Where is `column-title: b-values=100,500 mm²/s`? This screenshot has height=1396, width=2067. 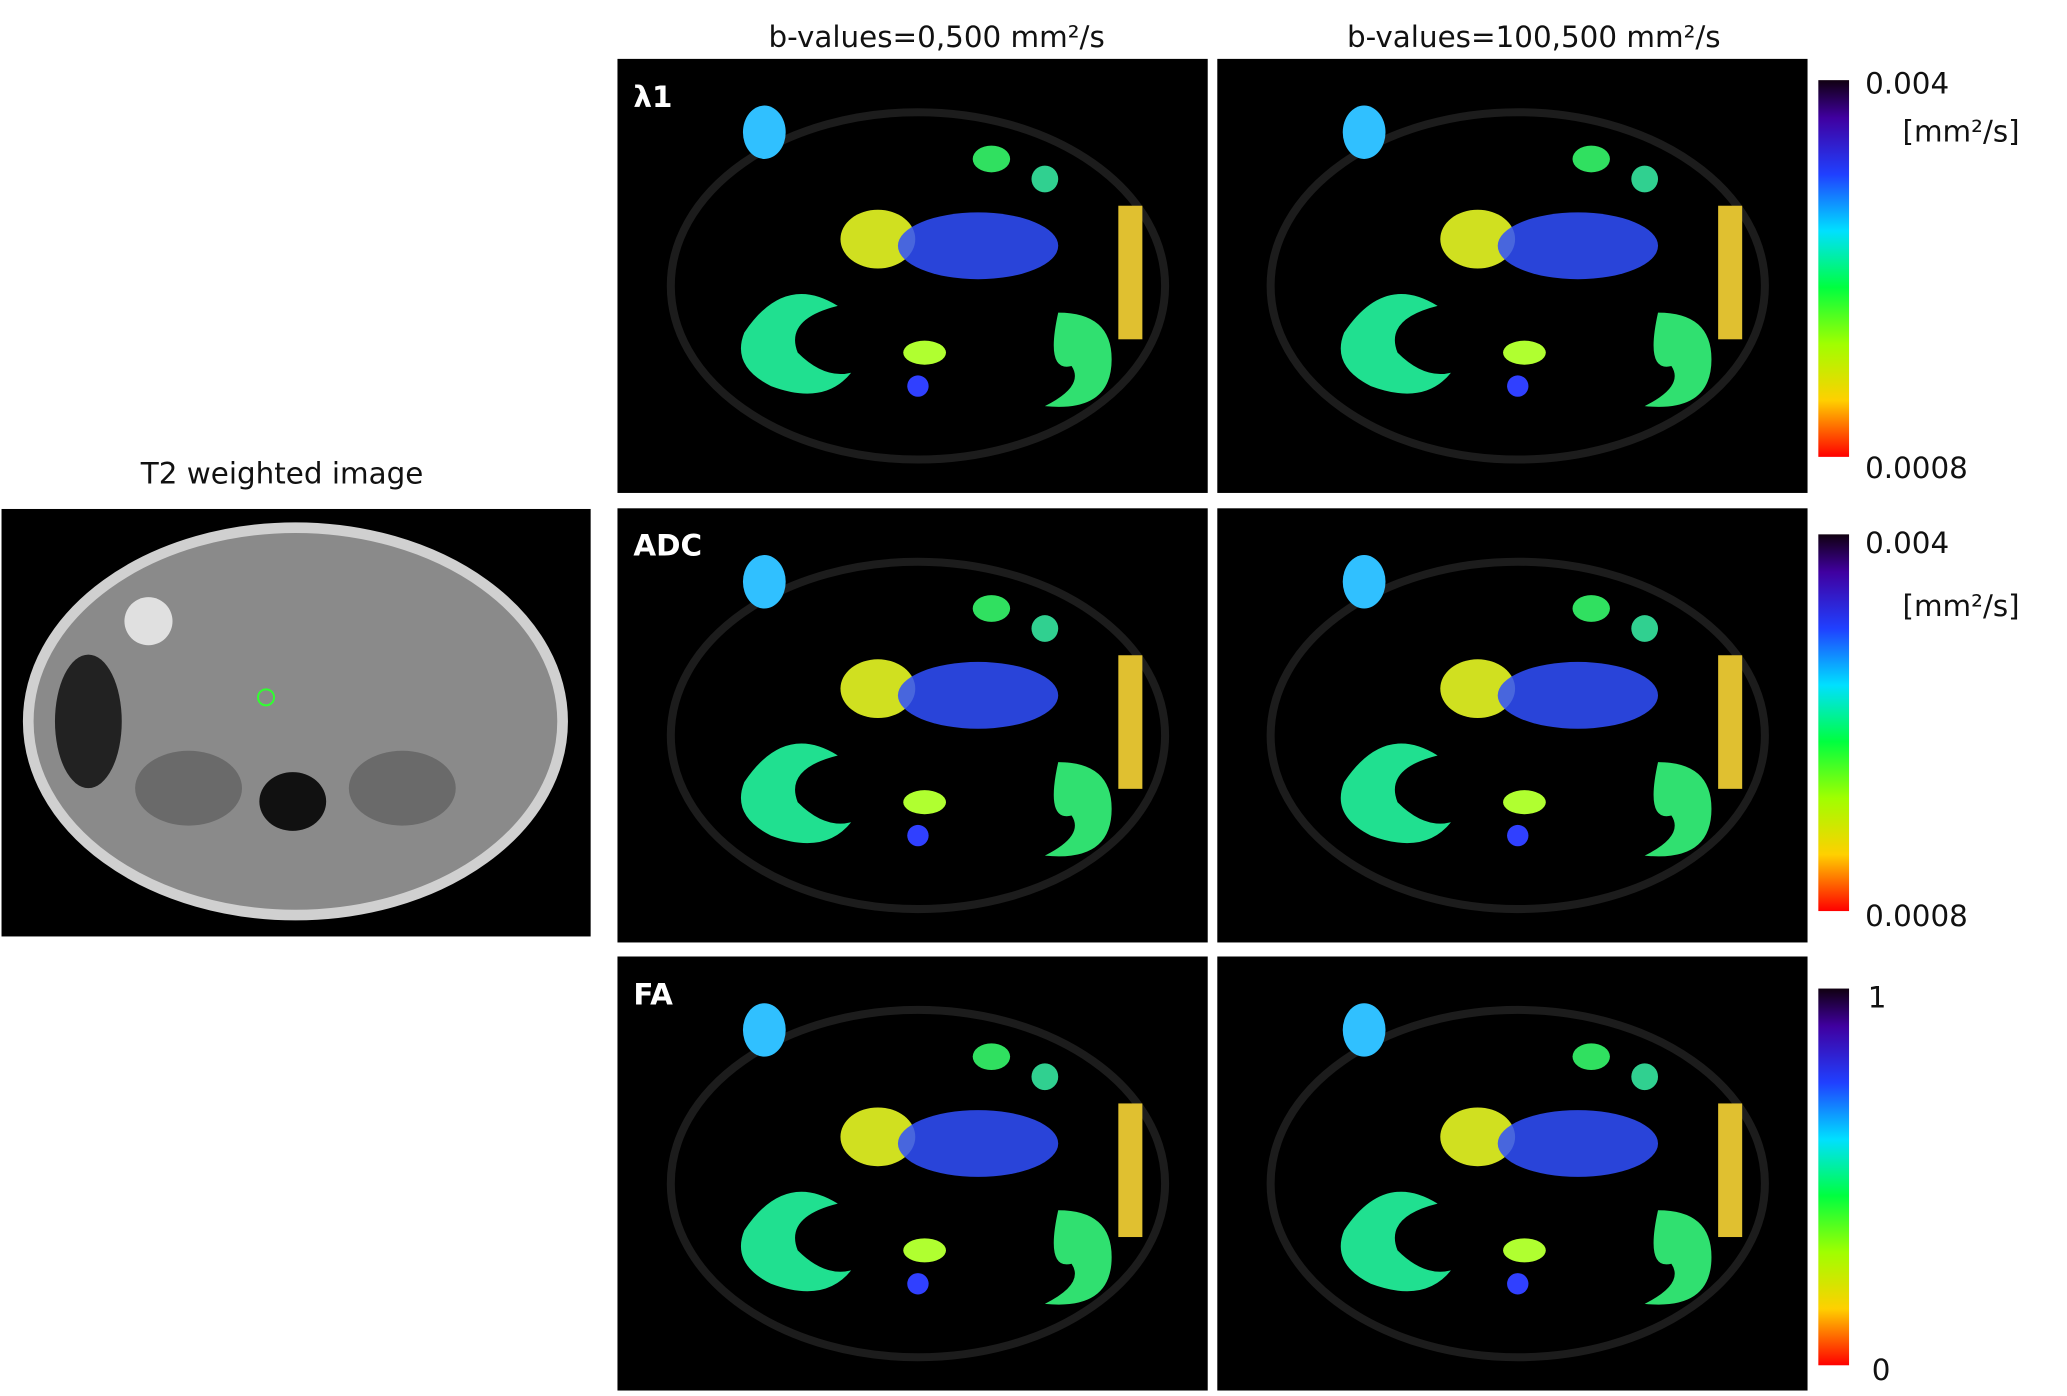 column-title: b-values=100,500 mm²/s is located at coordinates (1534, 37).